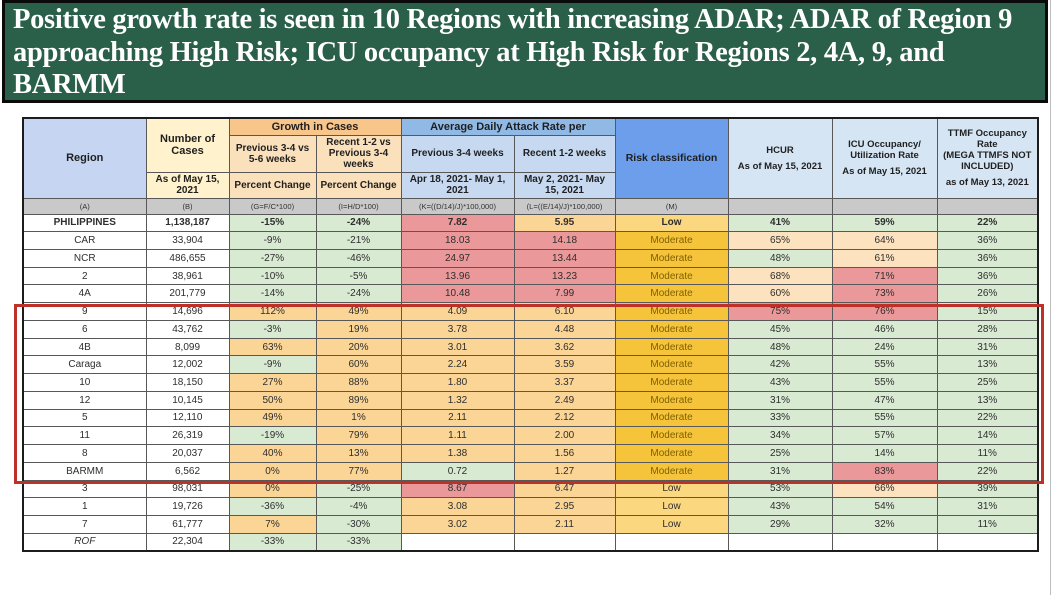  Describe the element at coordinates (187, 365) in the screenshot. I see `cases-cell: 12,002` at that location.